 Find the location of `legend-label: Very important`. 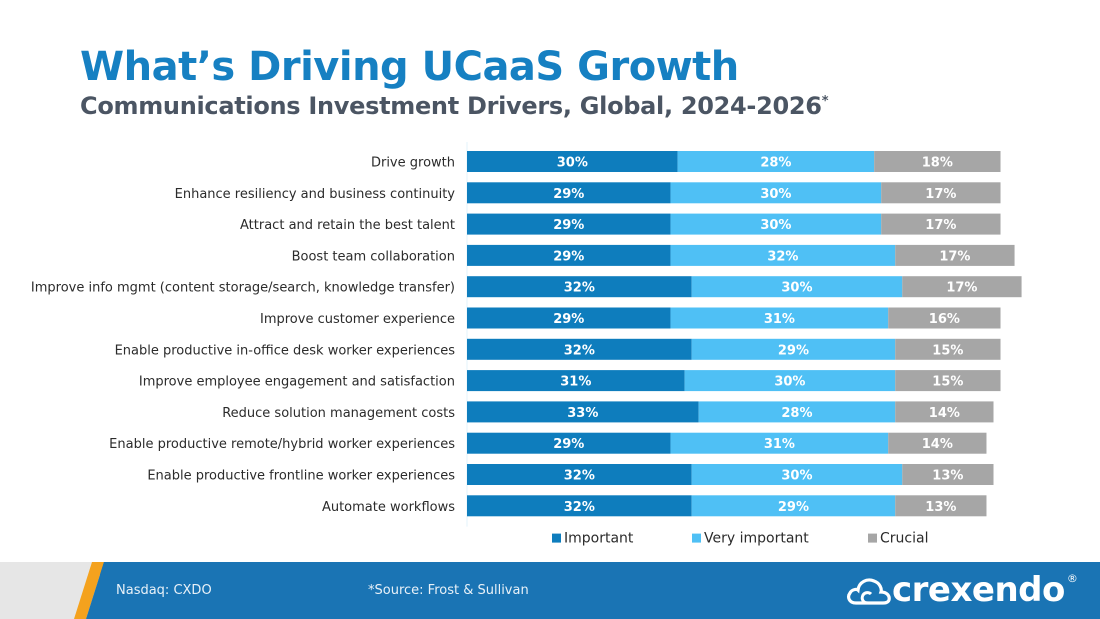

legend-label: Very important is located at coordinates (756, 539).